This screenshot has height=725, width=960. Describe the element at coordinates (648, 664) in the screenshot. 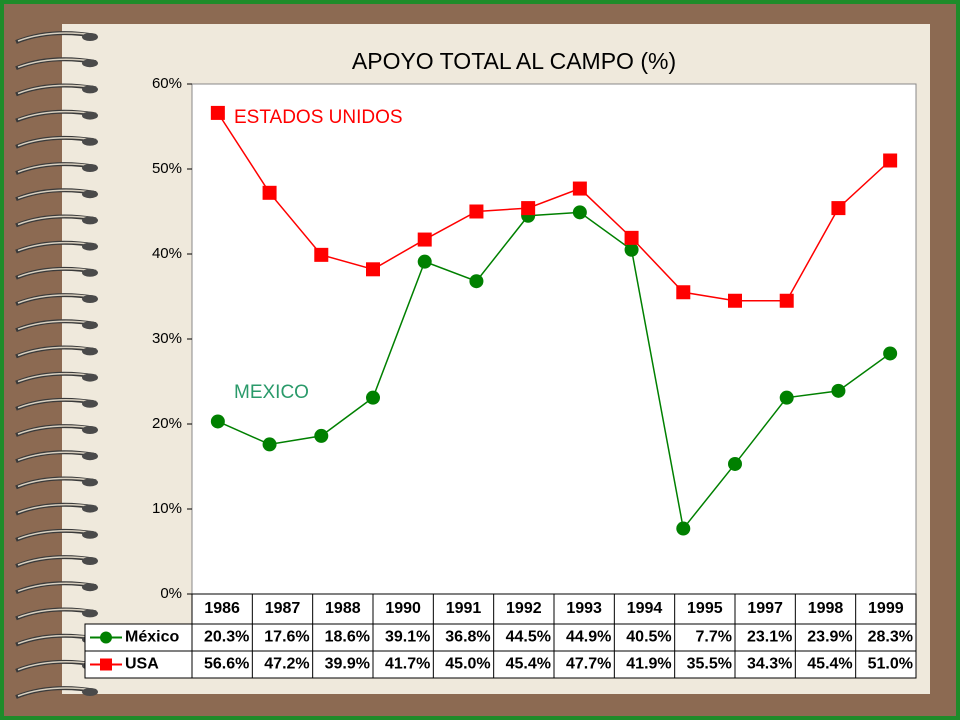

I see `table-cell: 41.9%` at that location.